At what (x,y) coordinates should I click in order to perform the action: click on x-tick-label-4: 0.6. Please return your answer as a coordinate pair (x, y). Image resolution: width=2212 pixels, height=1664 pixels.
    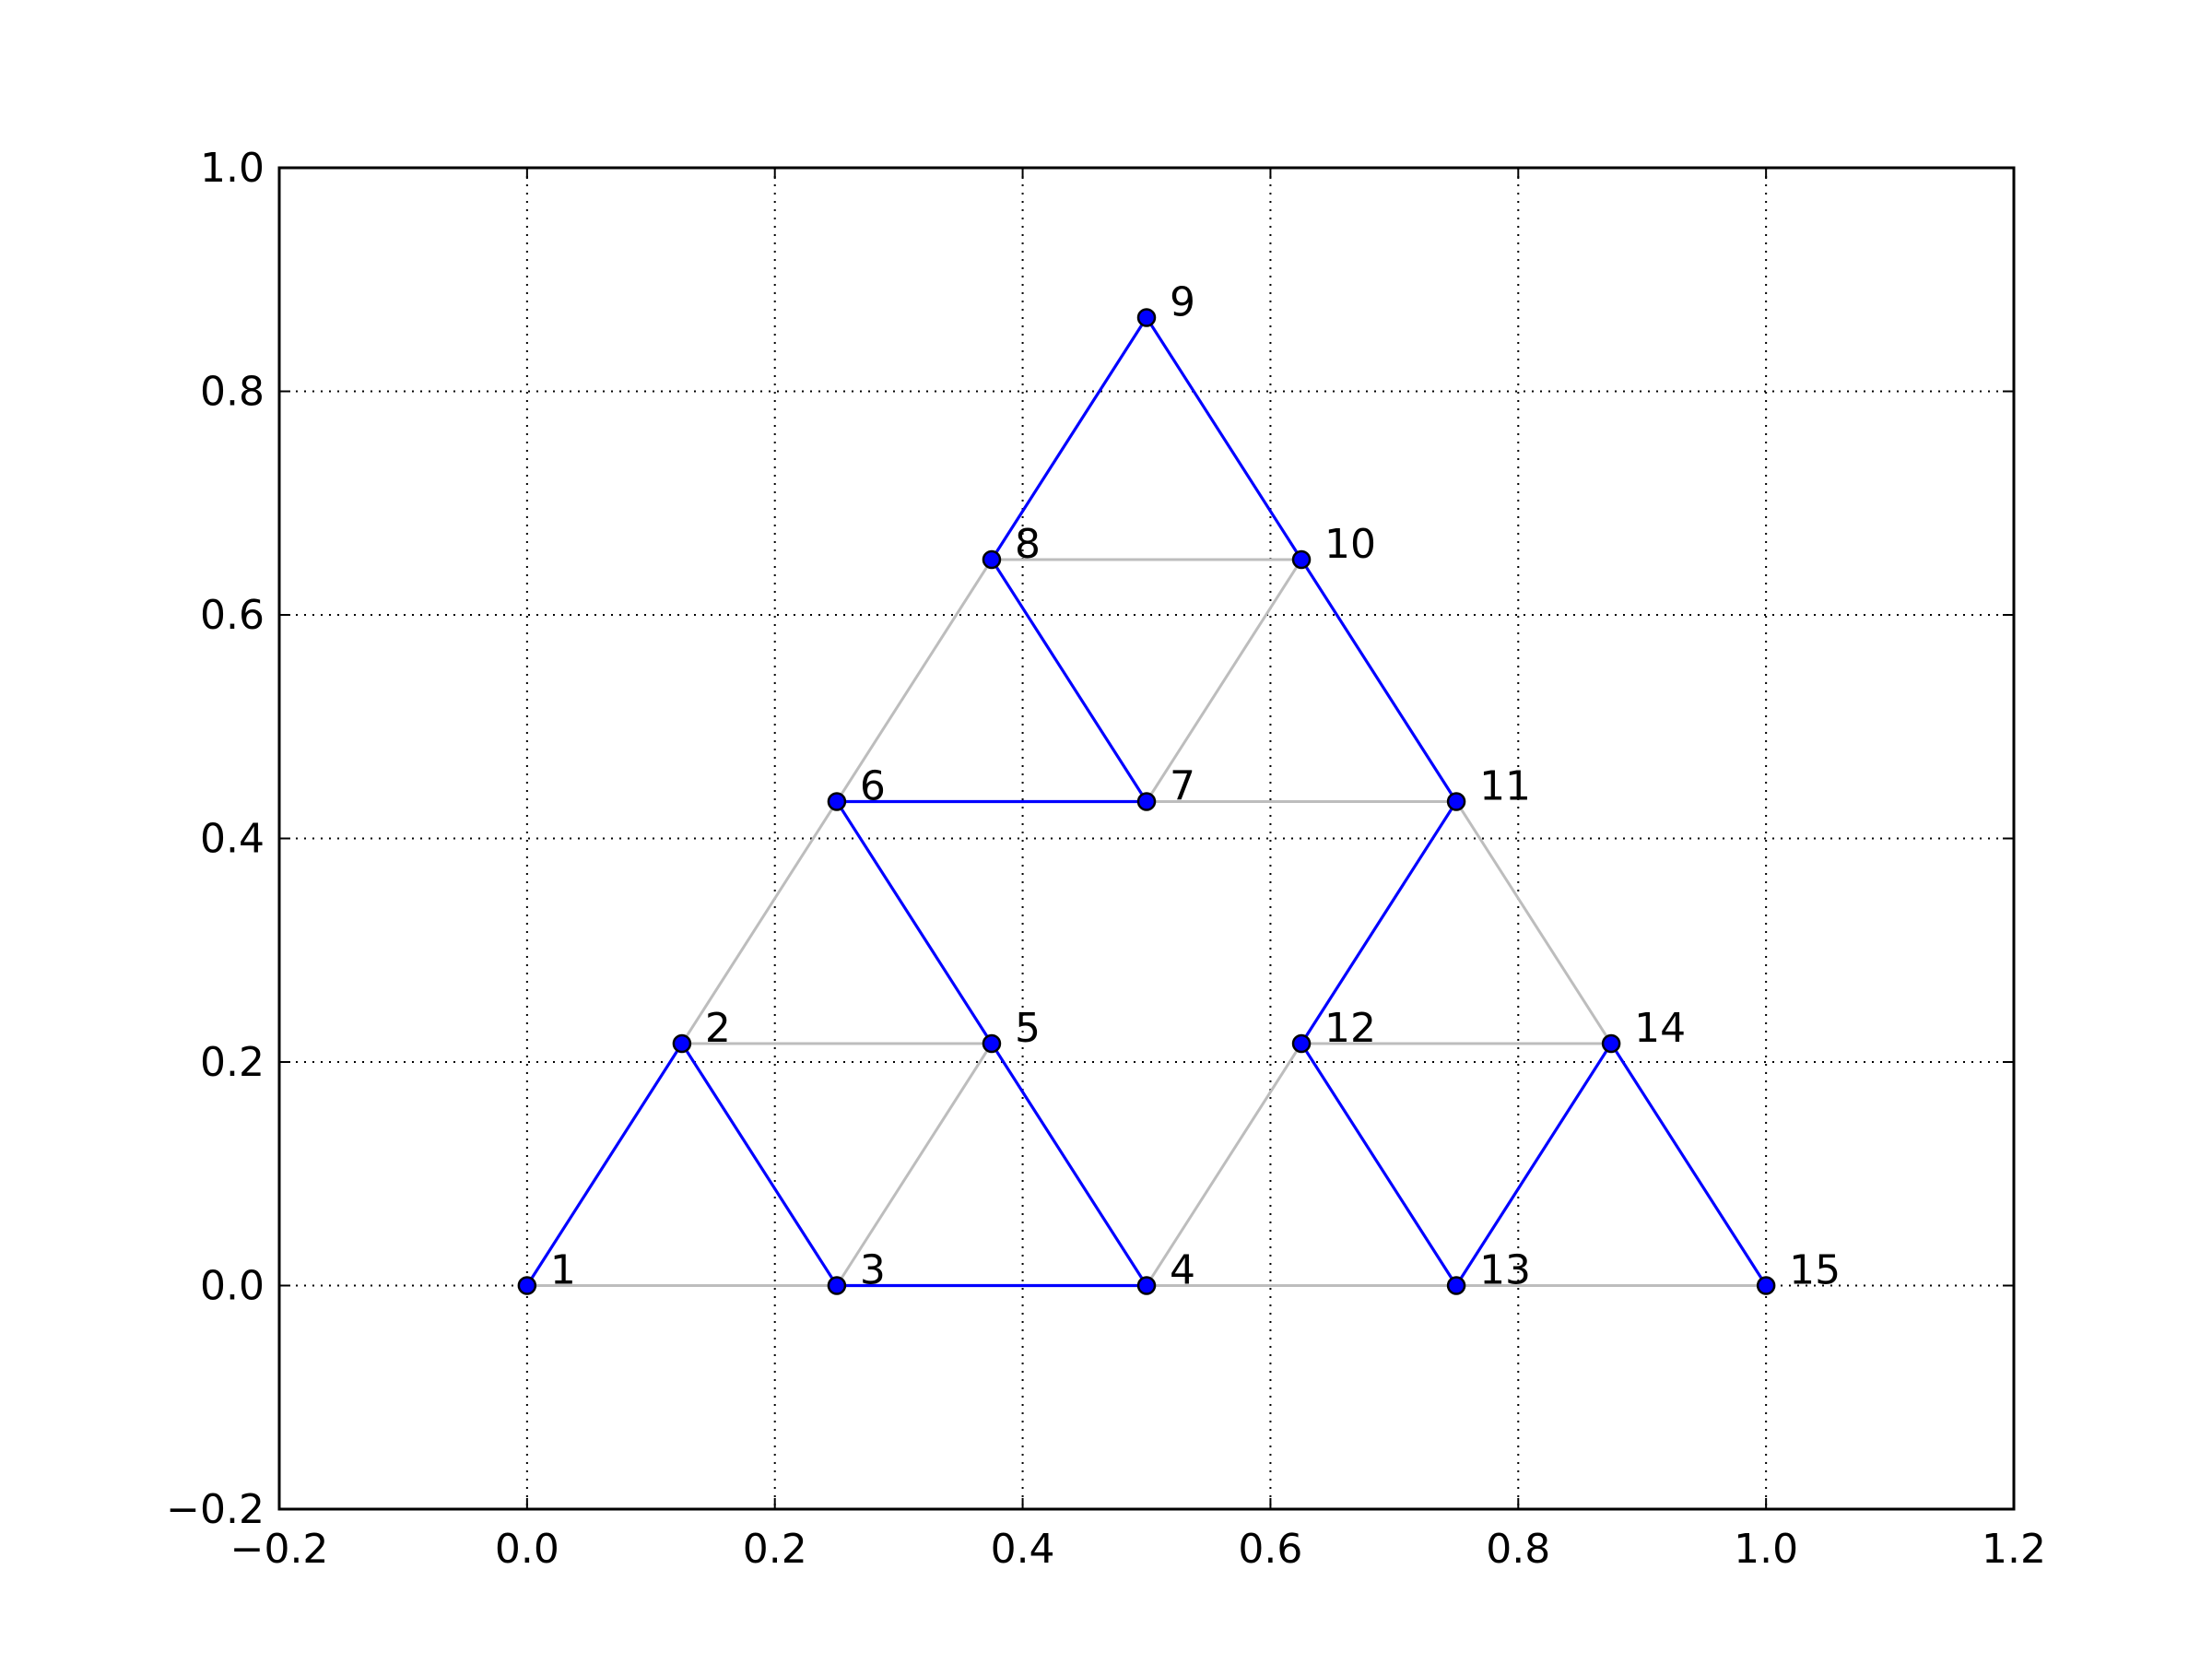
    Looking at the image, I should click on (1270, 1549).